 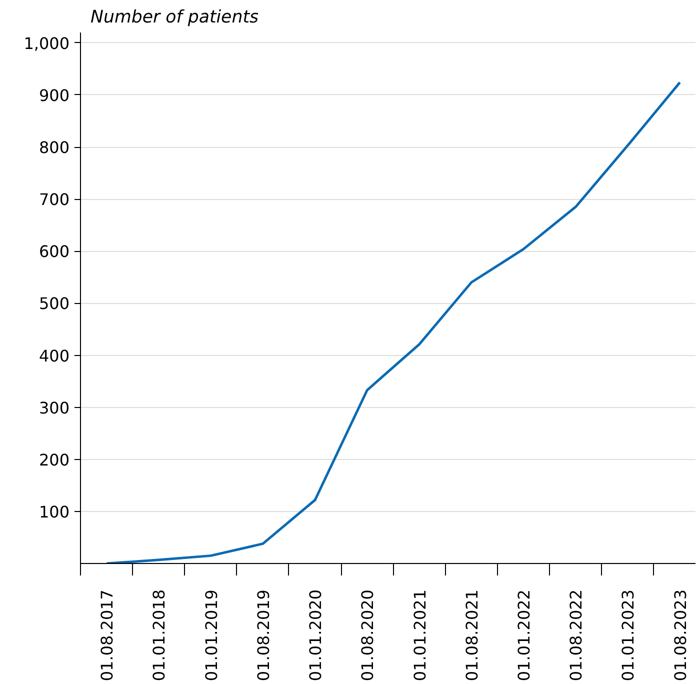 I want to click on y-axis-title: Number of patients, so click(x=174, y=18).